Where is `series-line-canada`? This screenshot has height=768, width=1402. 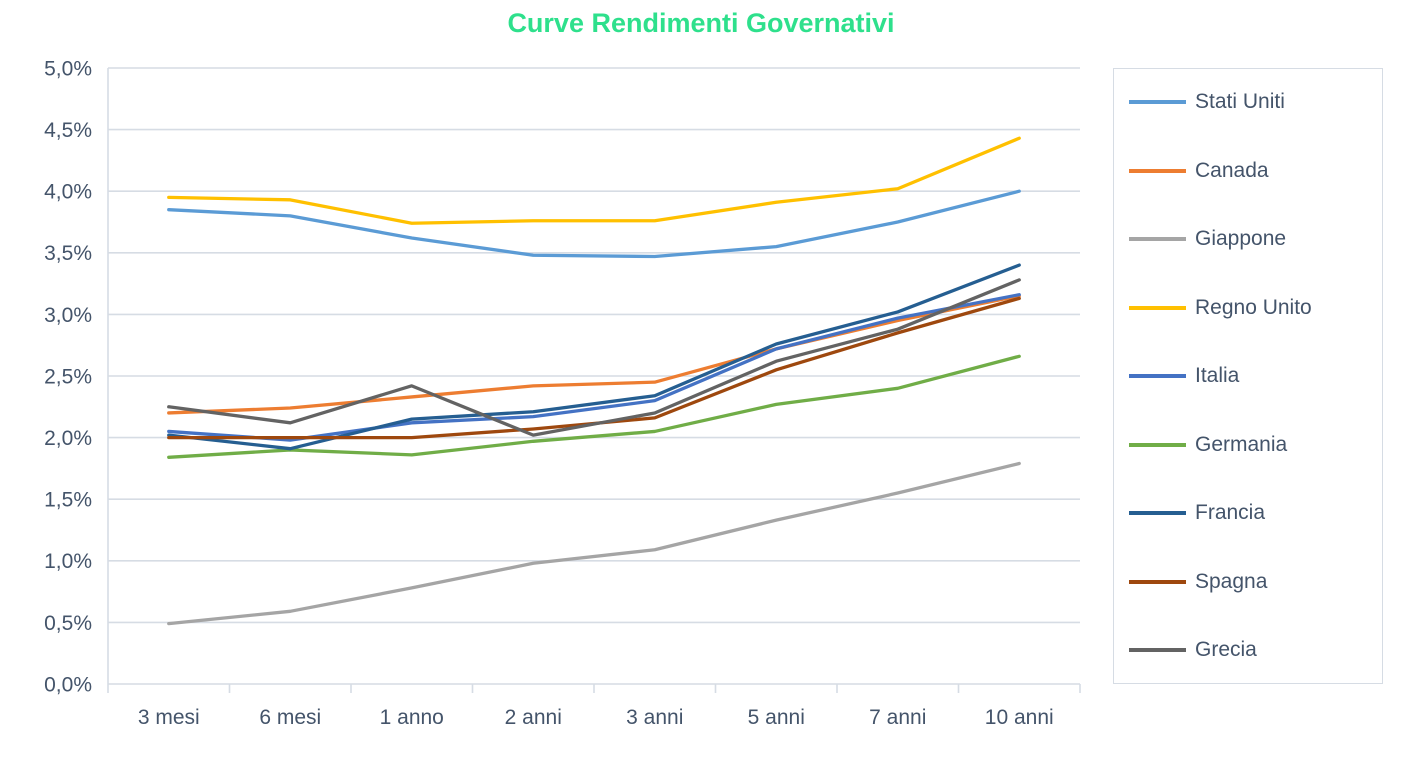
series-line-canada is located at coordinates (594, 354).